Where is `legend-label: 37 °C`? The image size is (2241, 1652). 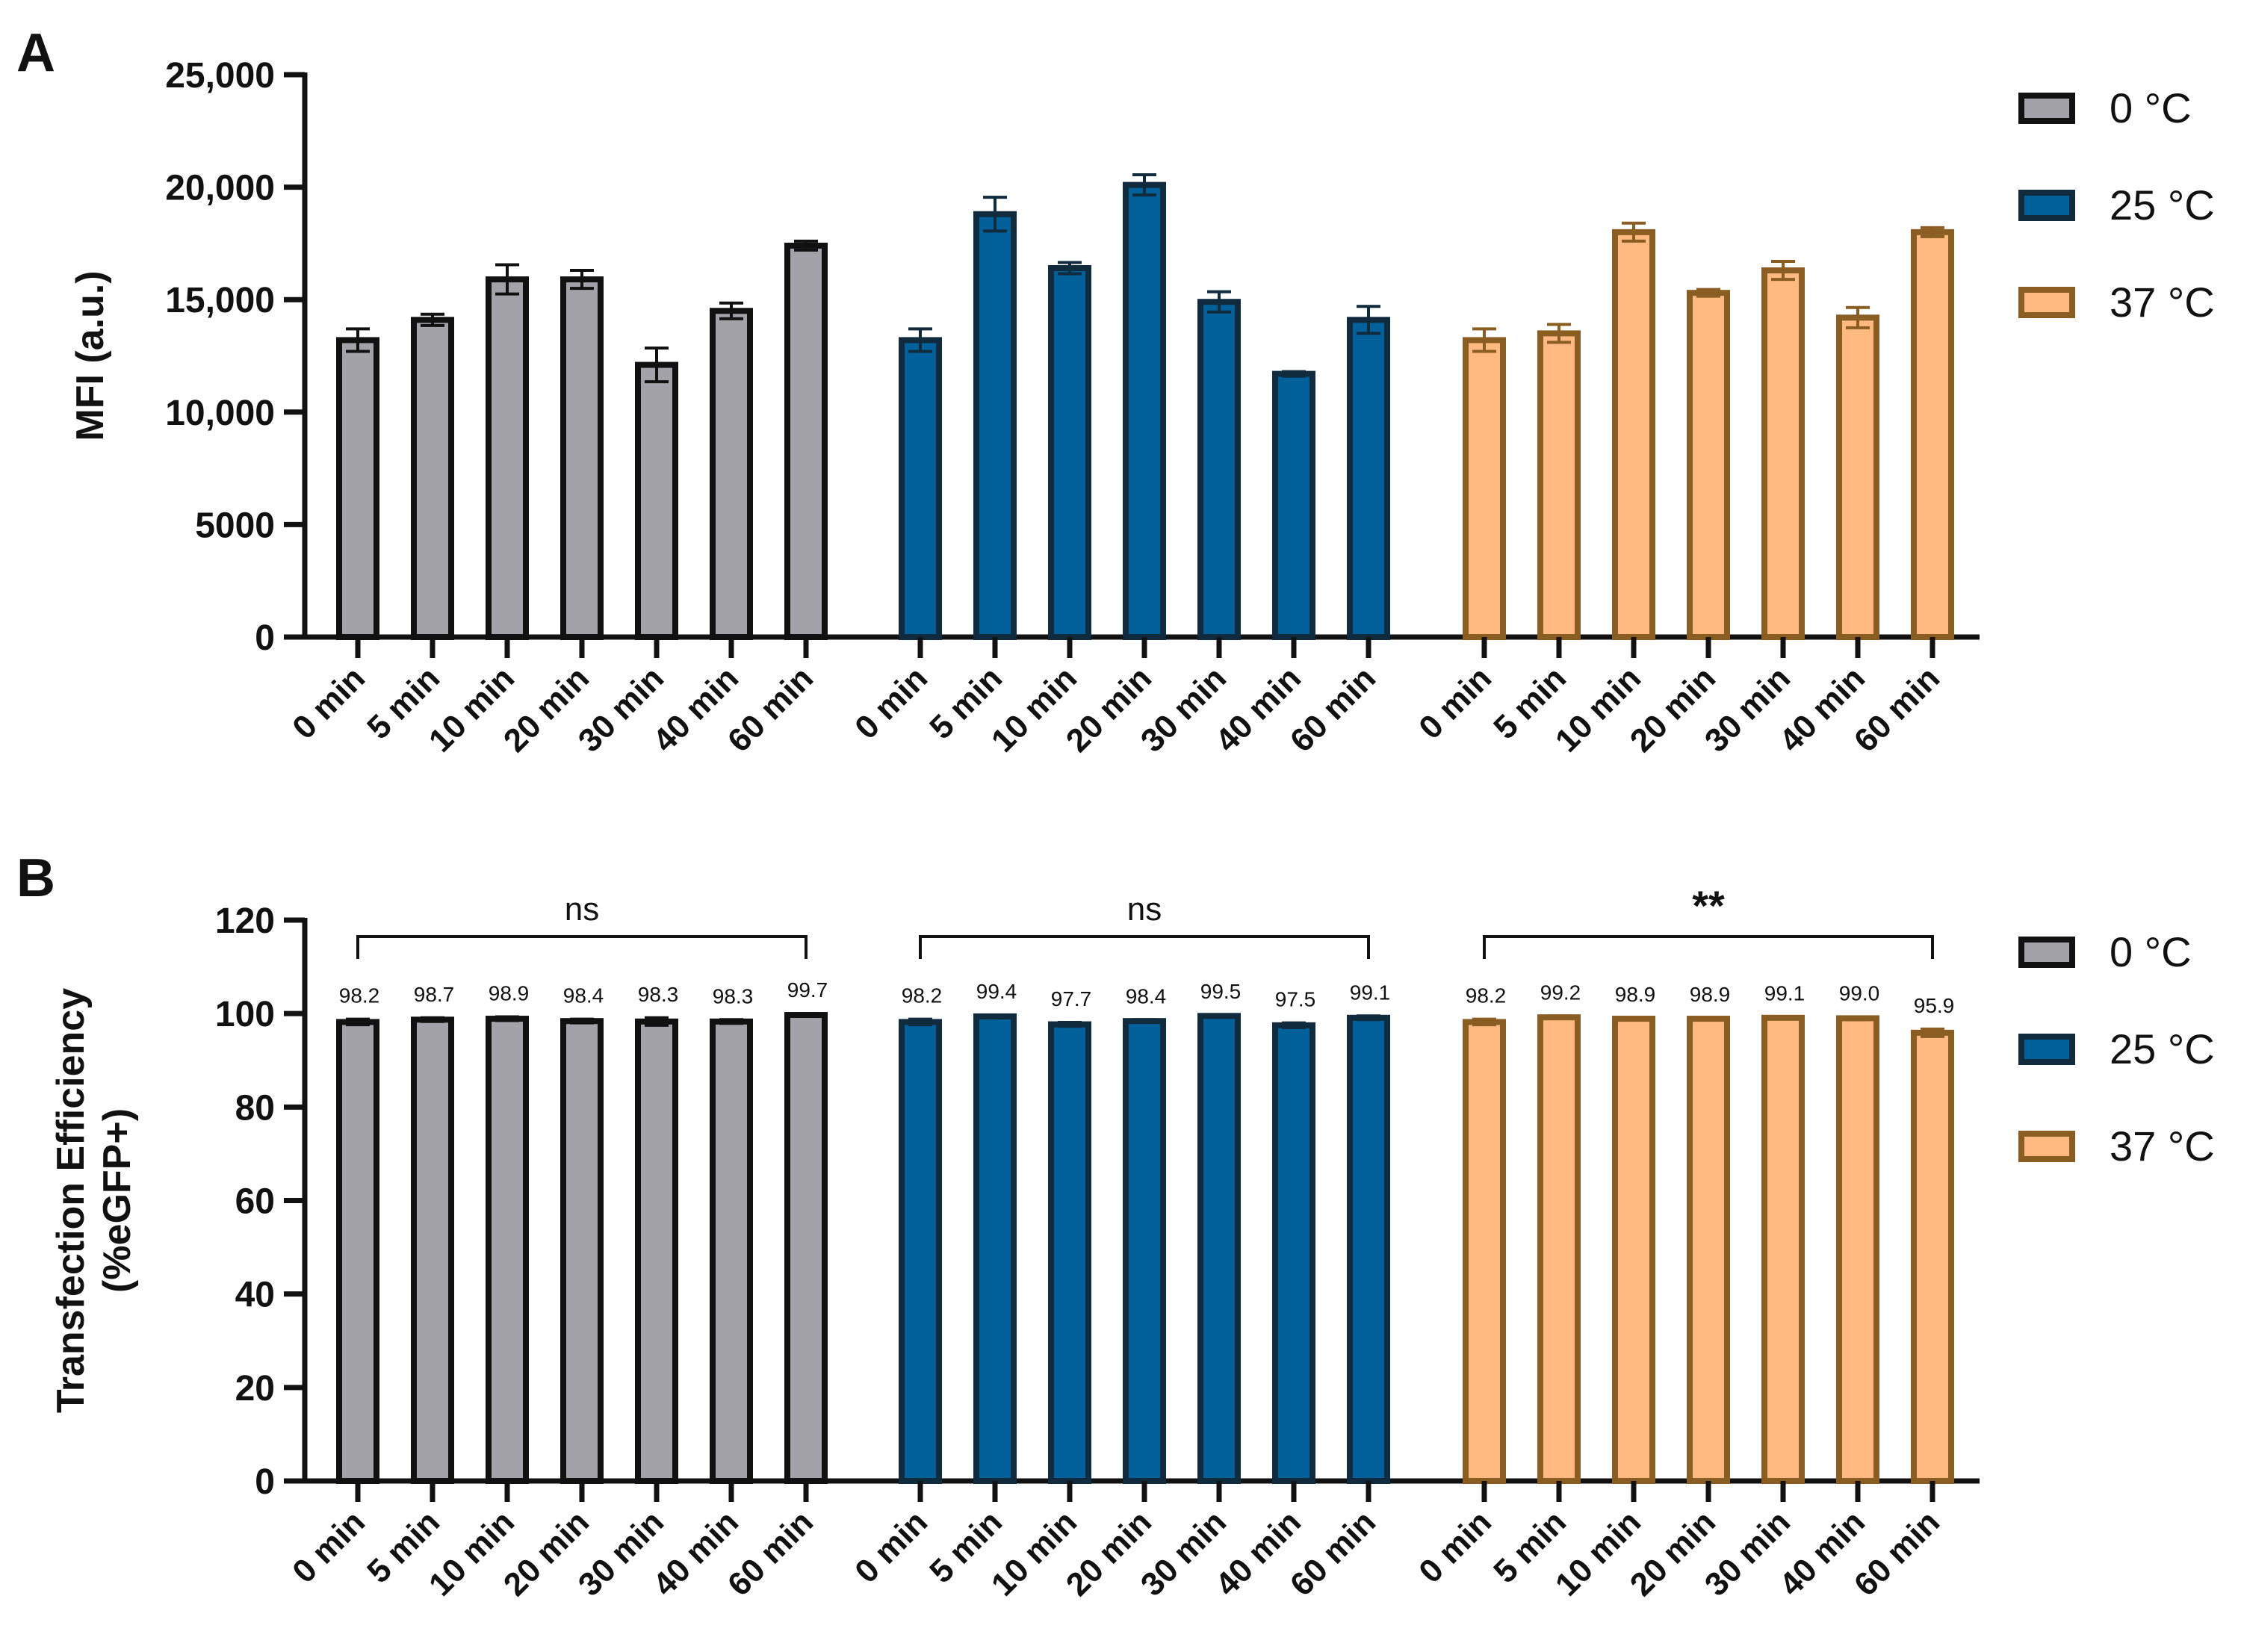
legend-label: 37 °C is located at coordinates (2162, 1146).